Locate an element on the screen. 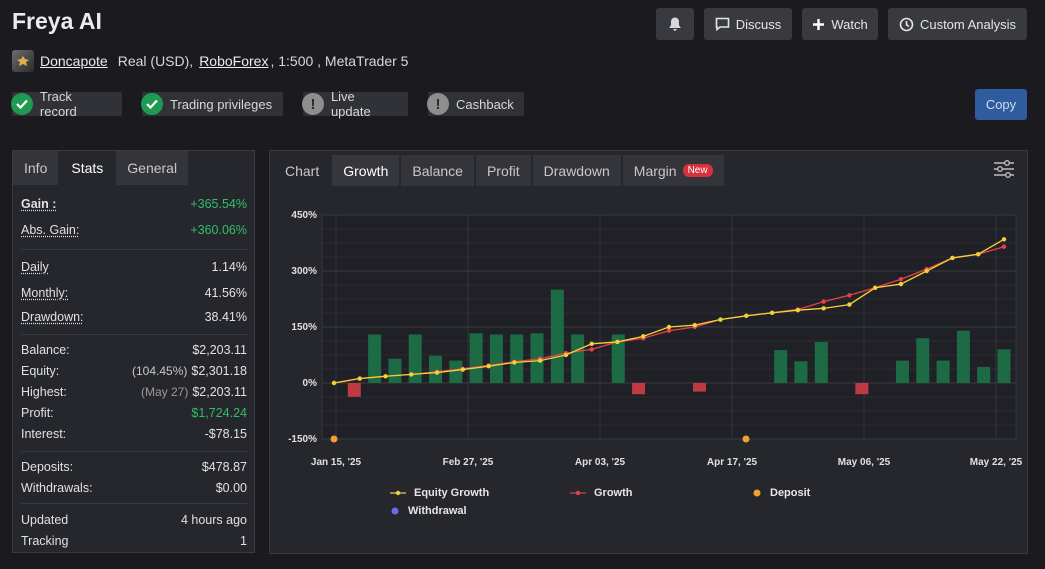  stat-value: 38.41% is located at coordinates (225, 317).